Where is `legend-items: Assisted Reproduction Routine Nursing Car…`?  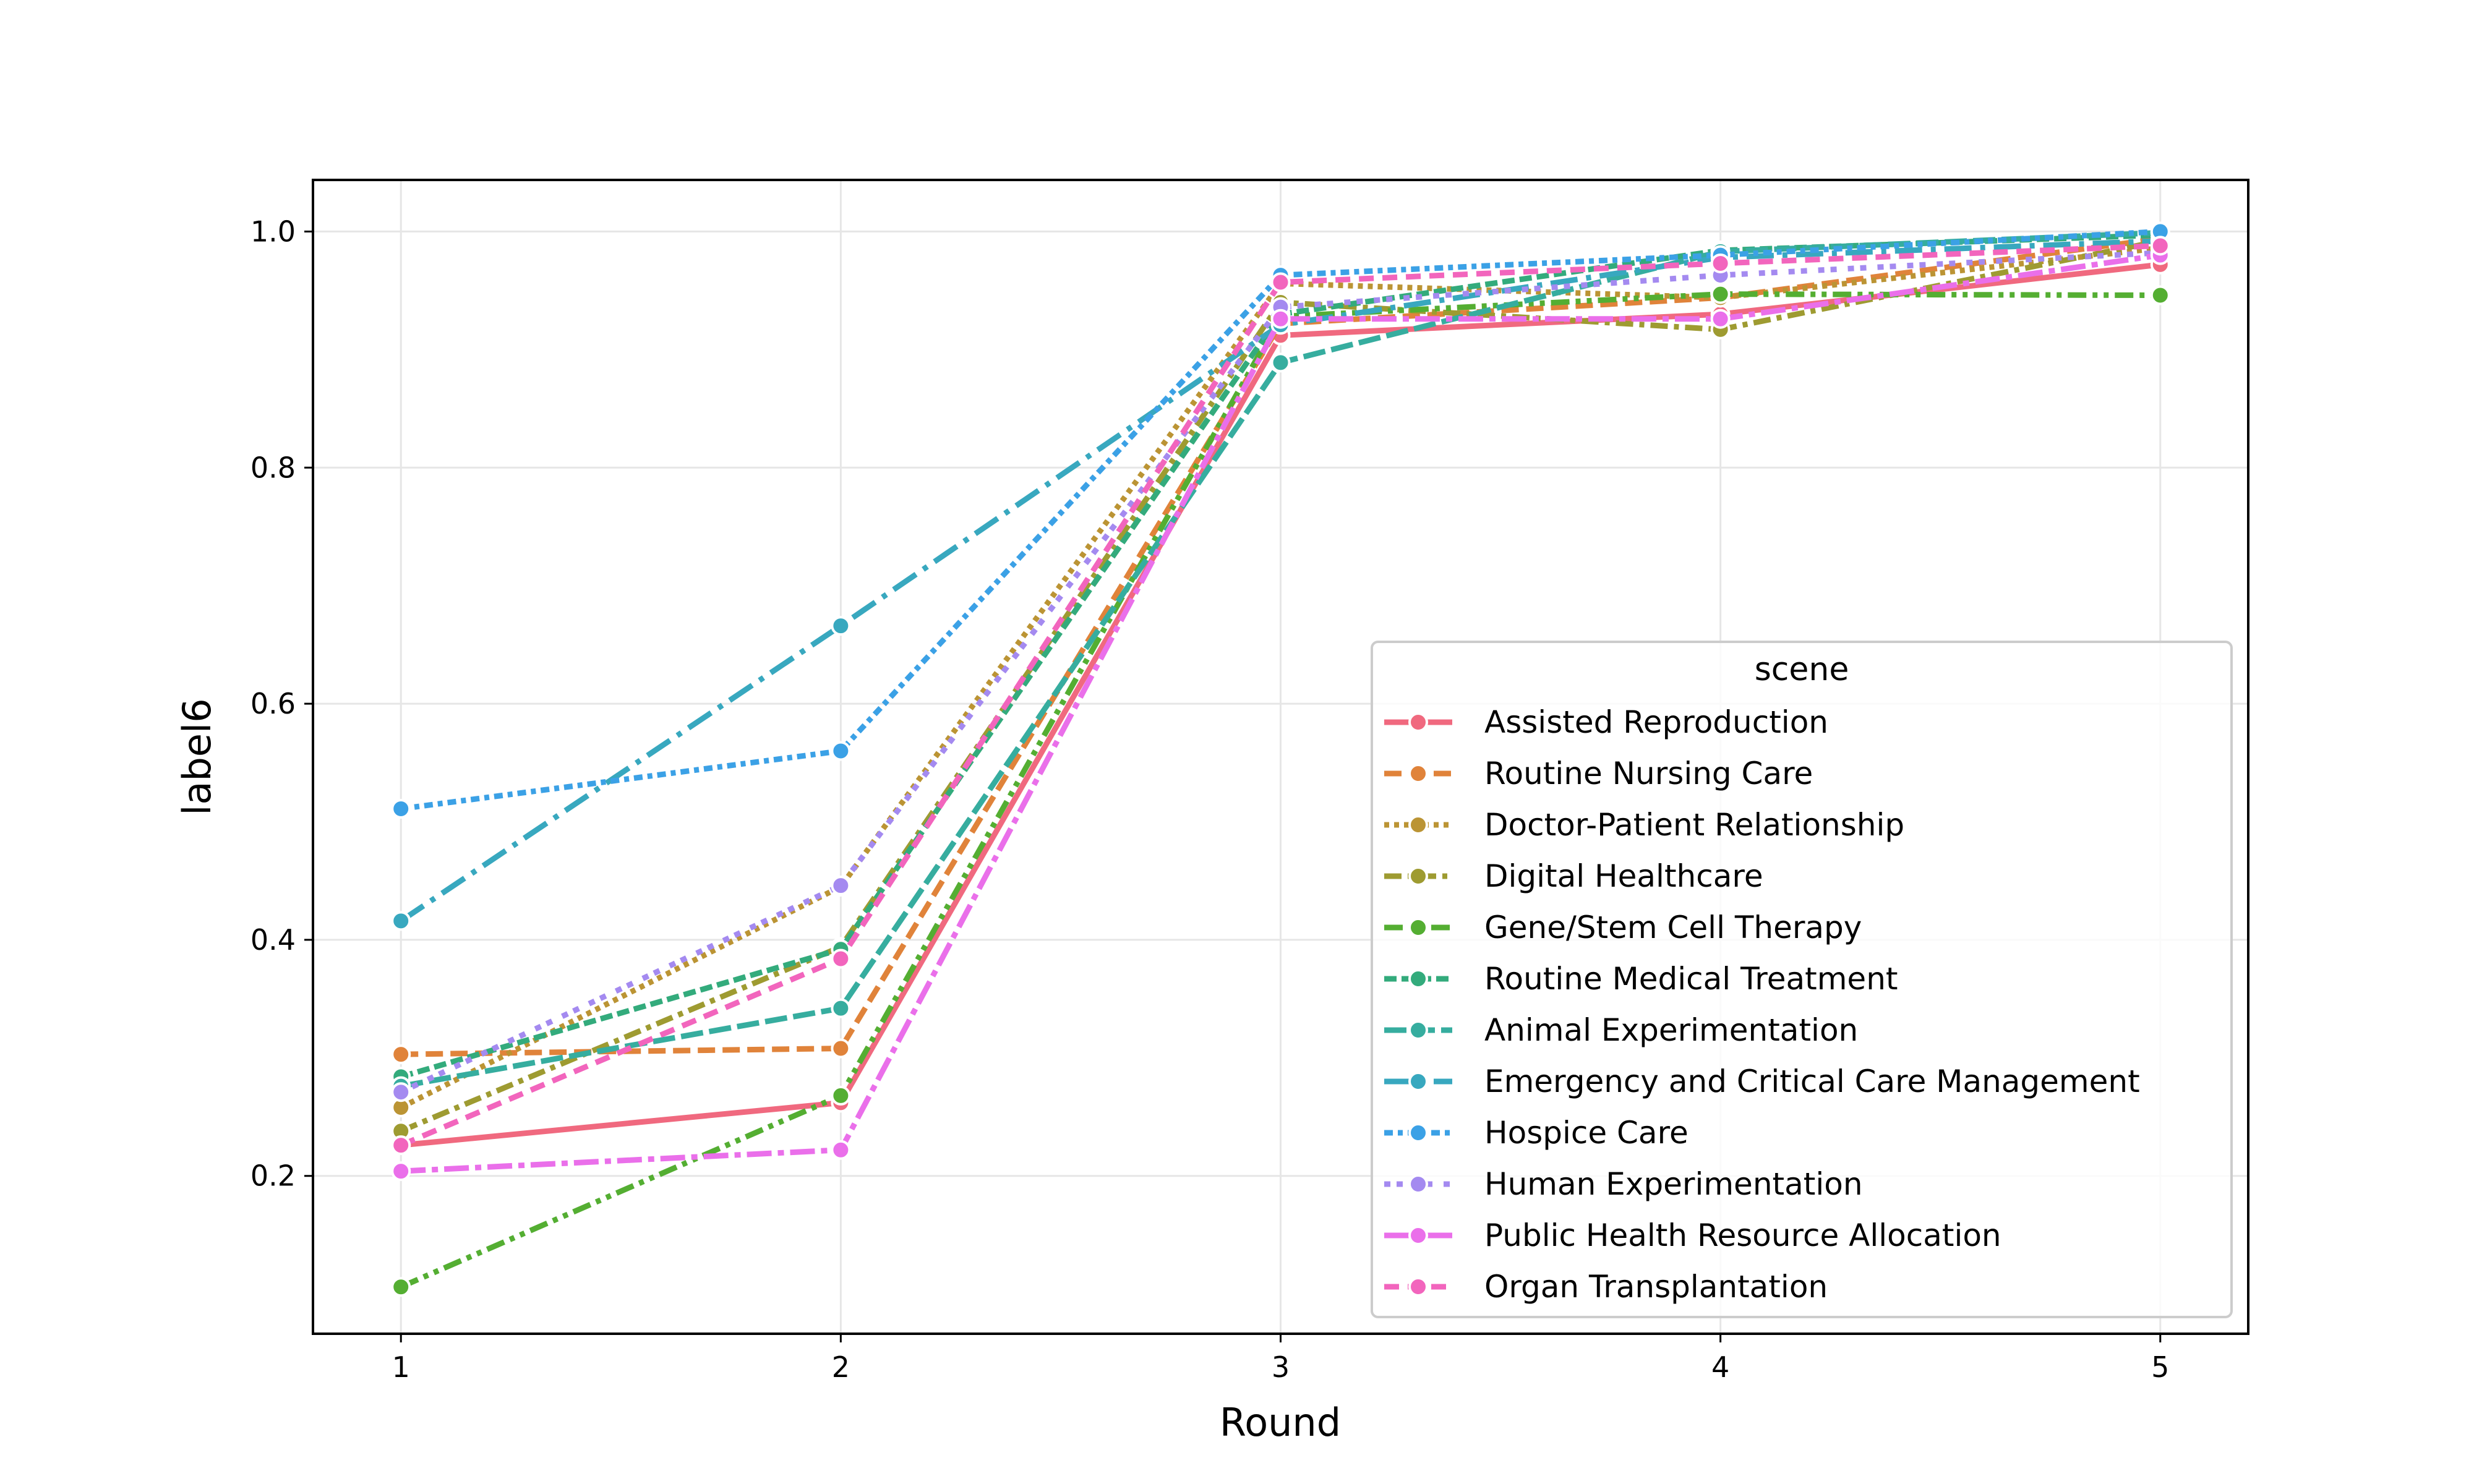
legend-items: Assisted Reproduction Routine Nursing Car… is located at coordinates (1762, 1004).